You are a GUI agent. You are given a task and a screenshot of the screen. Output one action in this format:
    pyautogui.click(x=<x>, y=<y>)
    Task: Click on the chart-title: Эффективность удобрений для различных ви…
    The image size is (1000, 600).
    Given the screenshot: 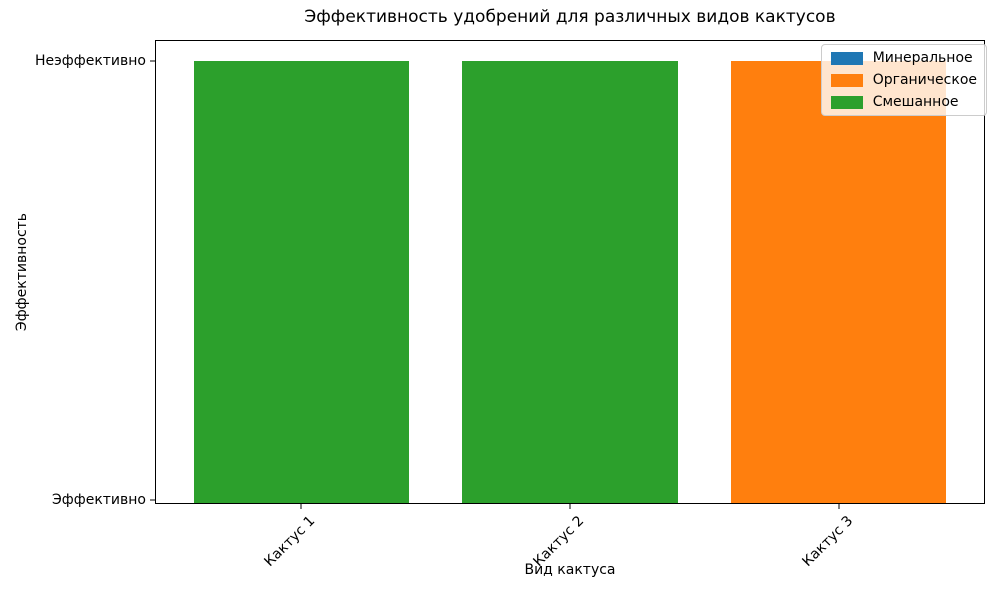 What is the action you would take?
    pyautogui.click(x=570, y=17)
    